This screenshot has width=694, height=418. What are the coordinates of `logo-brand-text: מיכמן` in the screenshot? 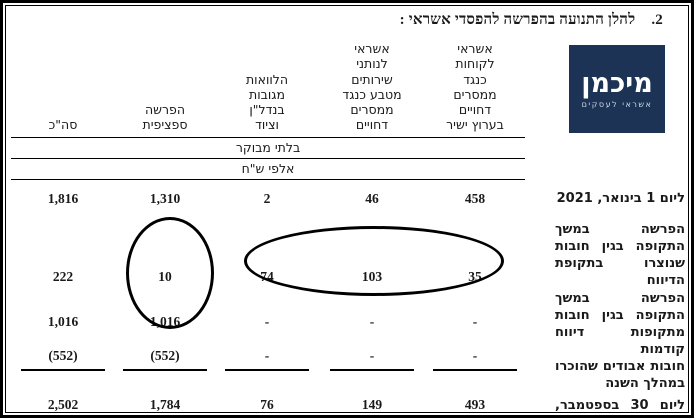 It's located at (617, 83).